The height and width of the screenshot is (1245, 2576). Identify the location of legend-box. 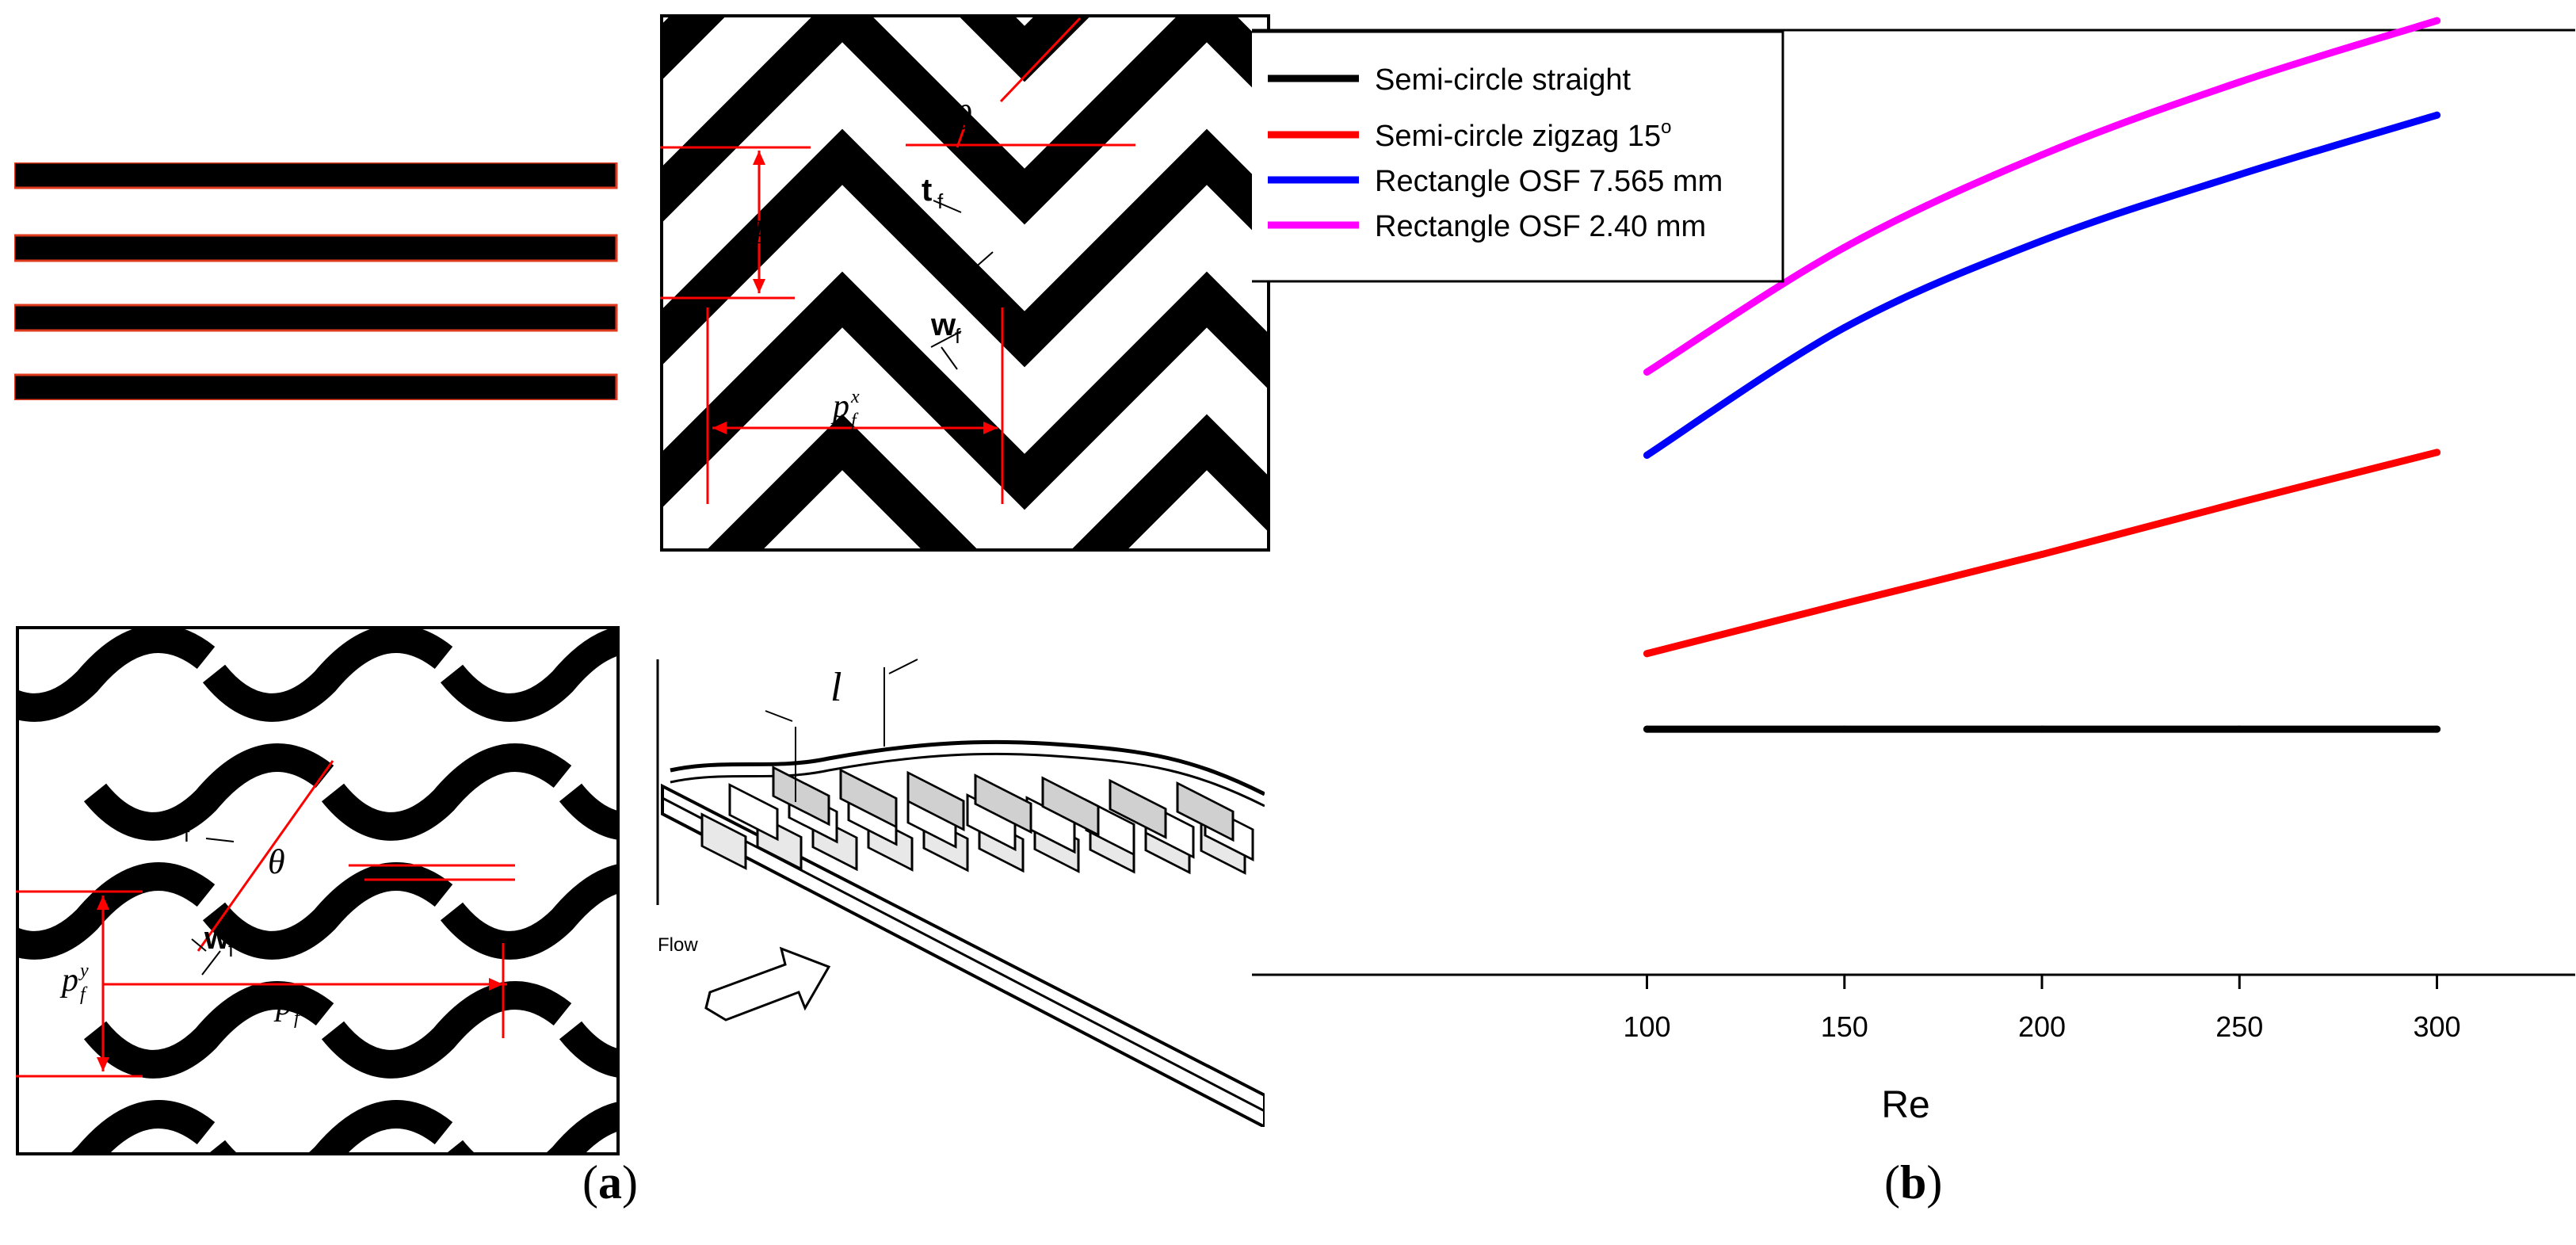
(1518, 156).